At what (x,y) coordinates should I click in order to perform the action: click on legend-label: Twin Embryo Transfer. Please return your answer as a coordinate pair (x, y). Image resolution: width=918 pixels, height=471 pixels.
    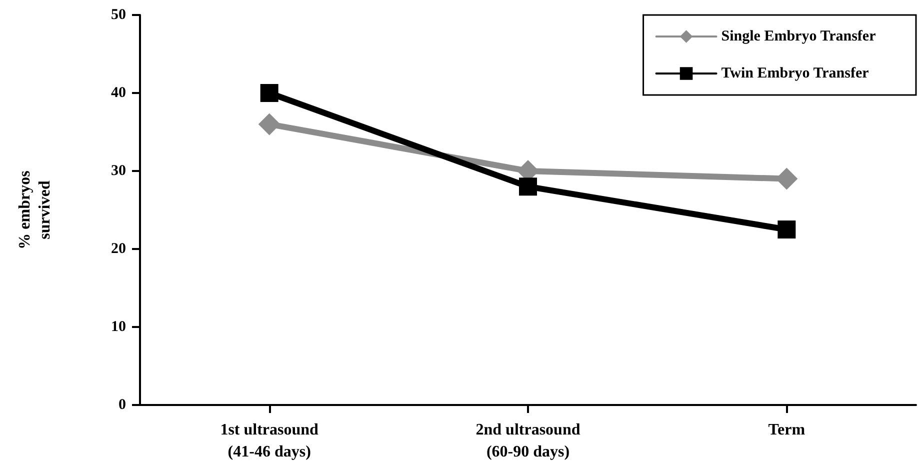
    Looking at the image, I should click on (795, 74).